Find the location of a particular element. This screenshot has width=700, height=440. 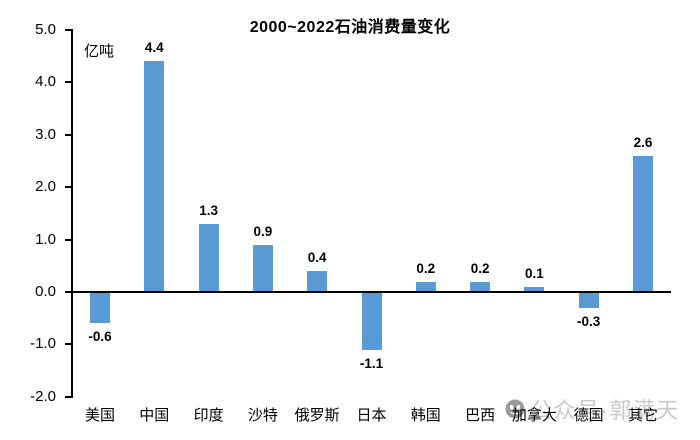

y-axis-tick-label: 1.0 is located at coordinates (45, 239).